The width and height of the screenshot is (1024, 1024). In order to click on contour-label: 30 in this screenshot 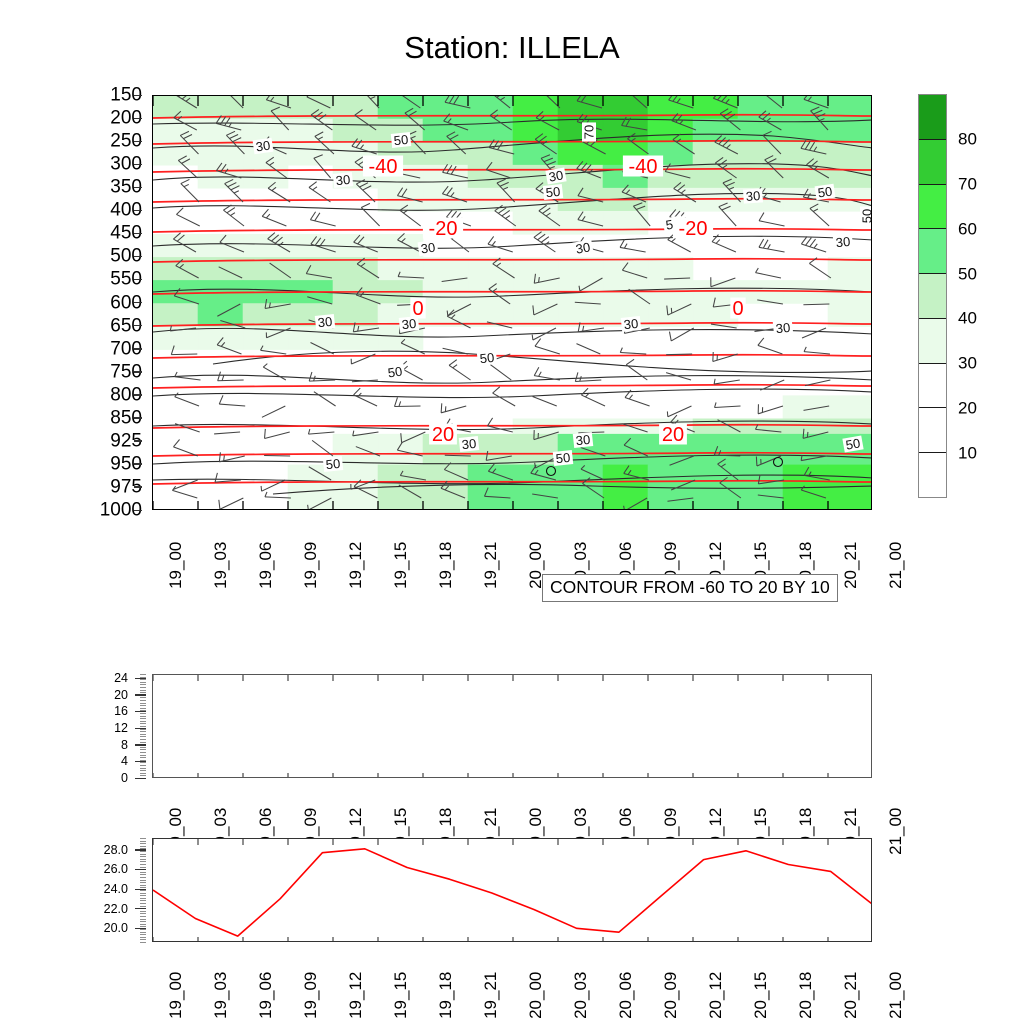, I will do `click(469, 444)`.